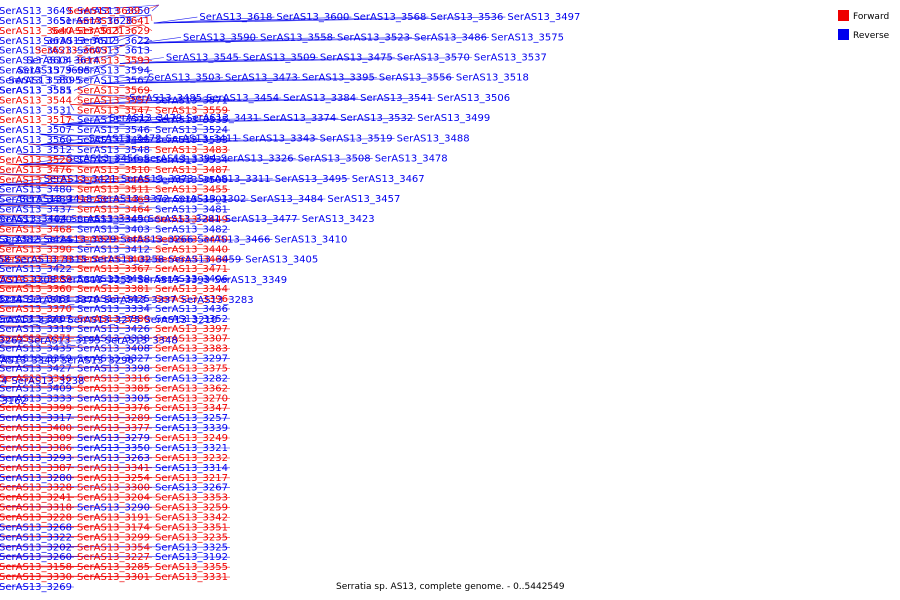  Describe the element at coordinates (36, 41) in the screenshot. I see `gene-label: SerAS13_3630` at that location.